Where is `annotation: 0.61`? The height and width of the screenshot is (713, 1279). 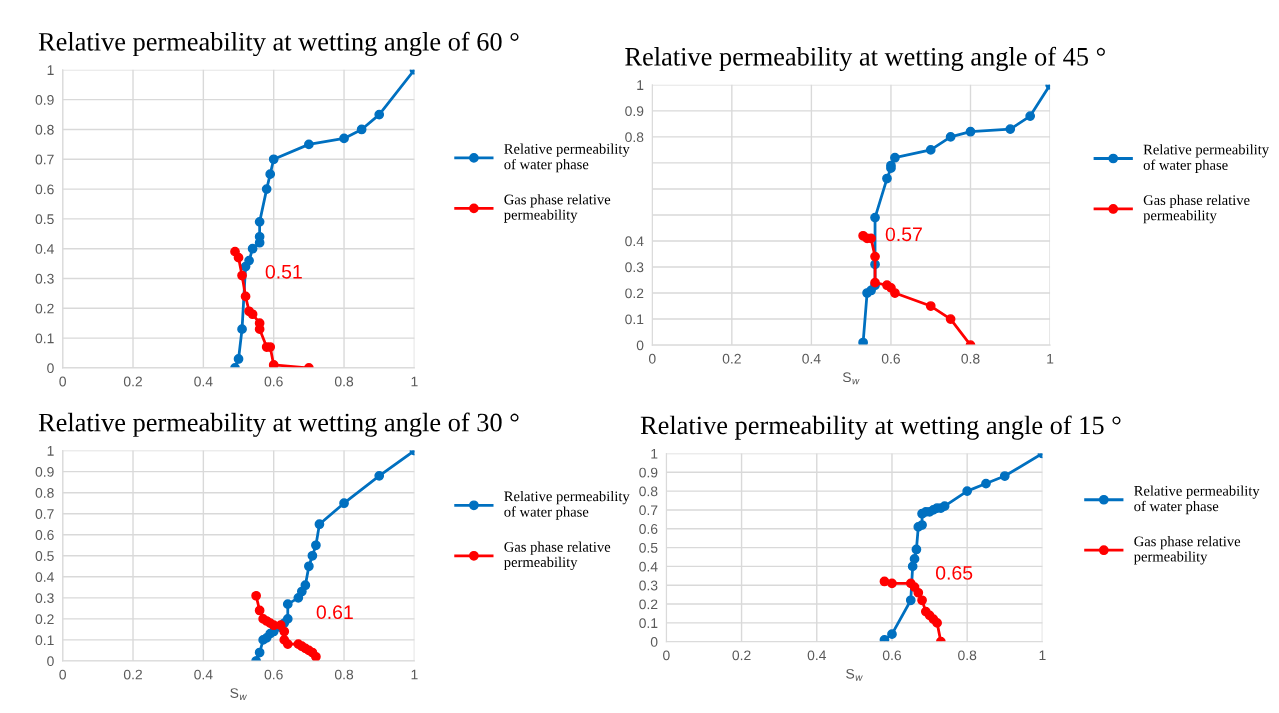
annotation: 0.61 is located at coordinates (334, 612).